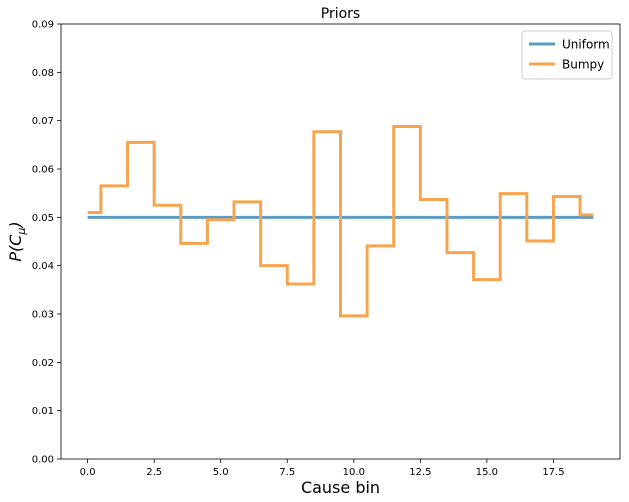 This screenshot has height=502, width=629. I want to click on y-axis-title-main: P(C, so click(15, 248).